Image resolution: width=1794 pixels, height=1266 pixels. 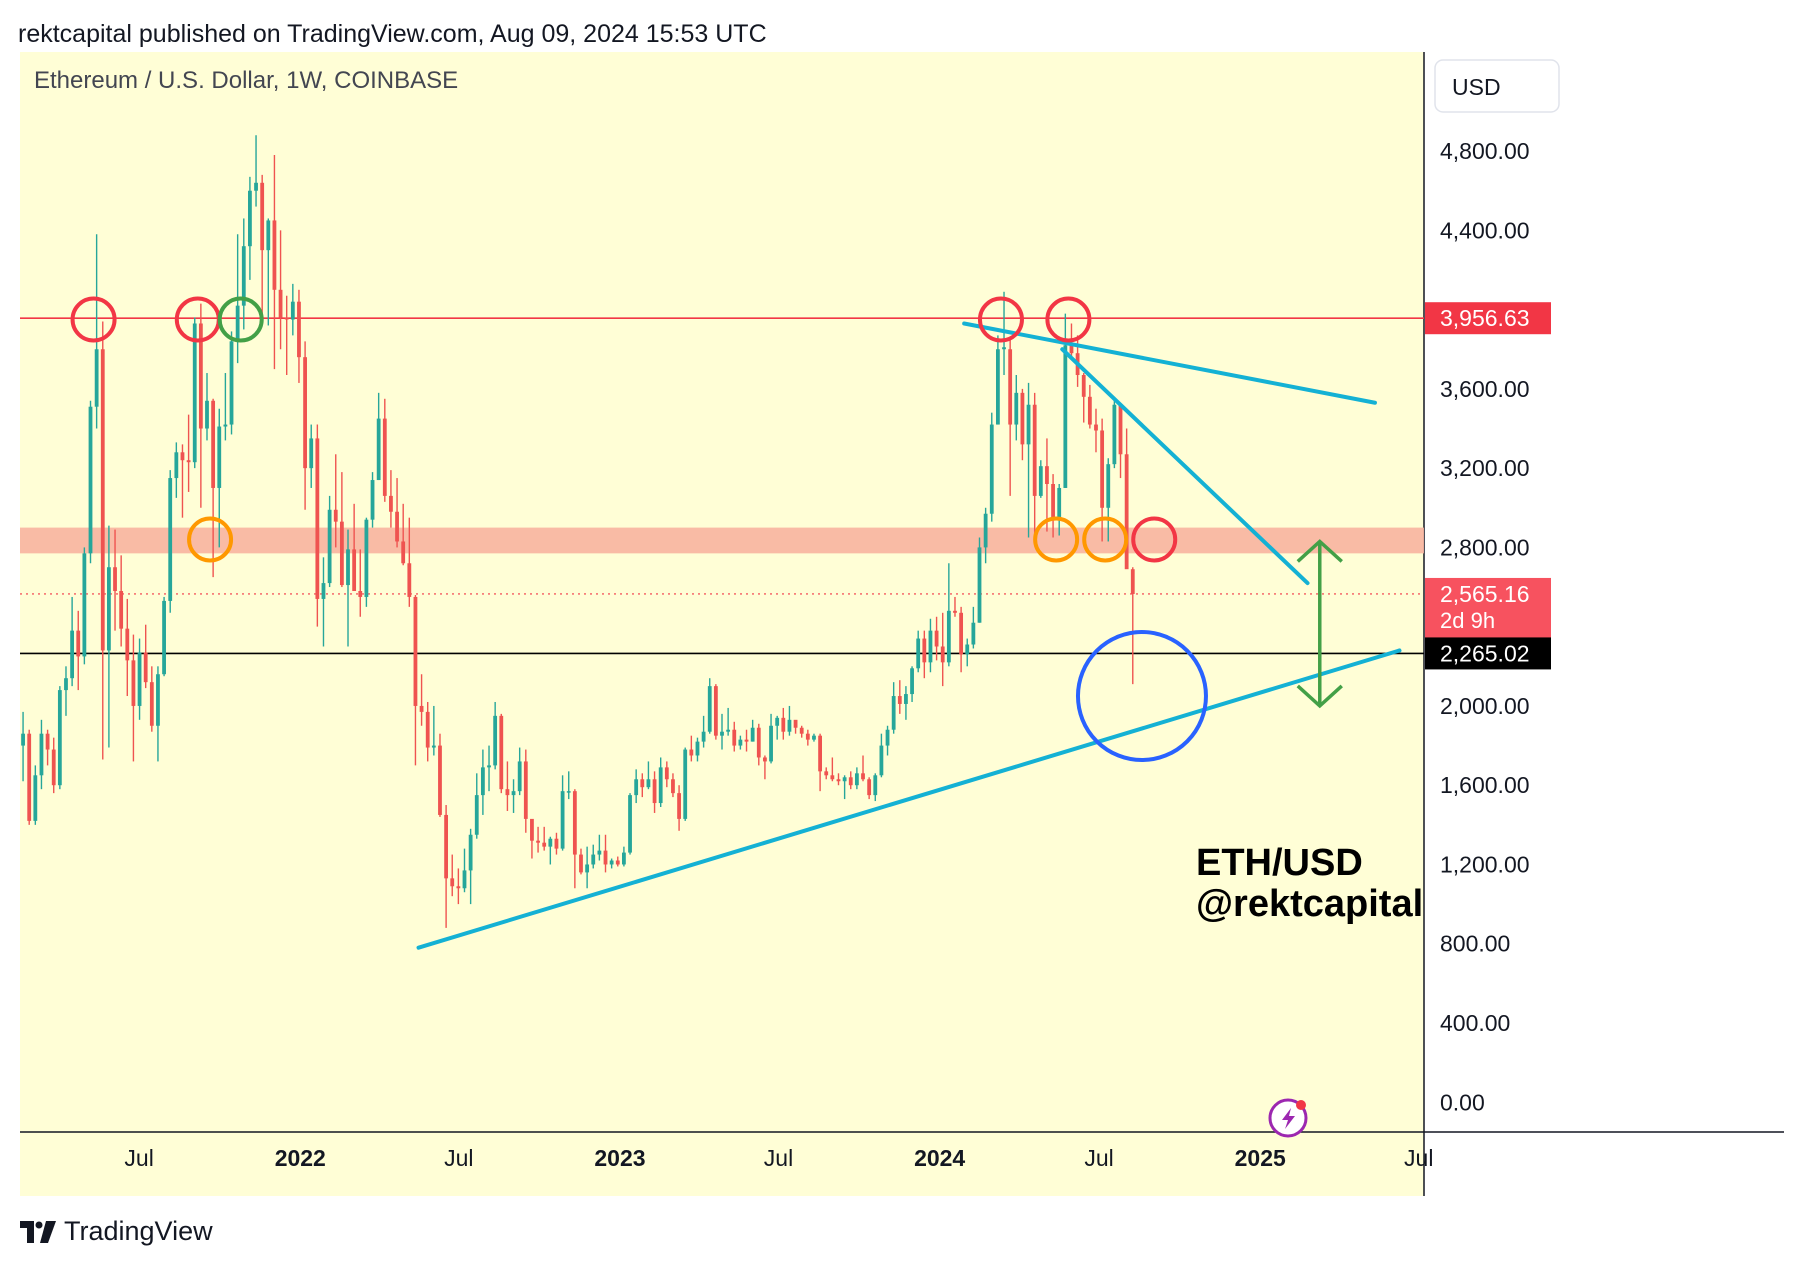 What do you see at coordinates (1309, 904) in the screenshot?
I see `annotation-line-2: @rektcapital` at bounding box center [1309, 904].